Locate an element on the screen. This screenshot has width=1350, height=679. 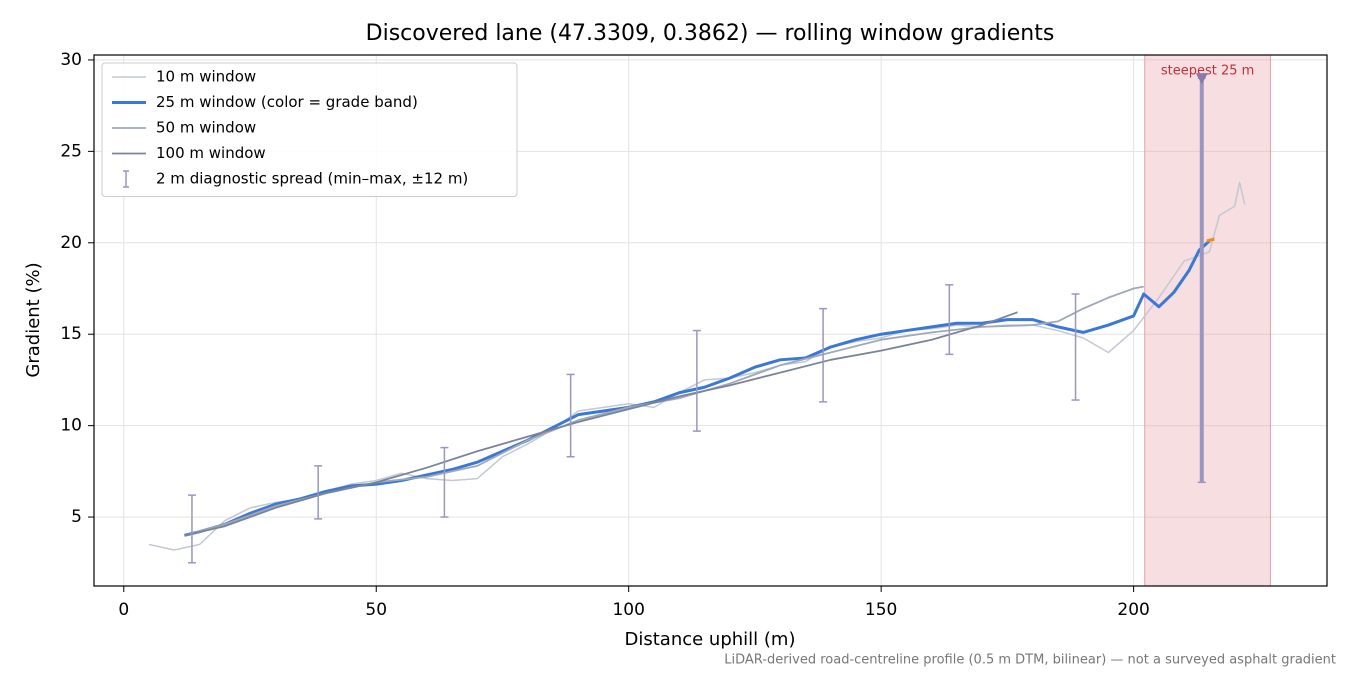
y-axis-label: Gradient (%) is located at coordinates (33, 319).